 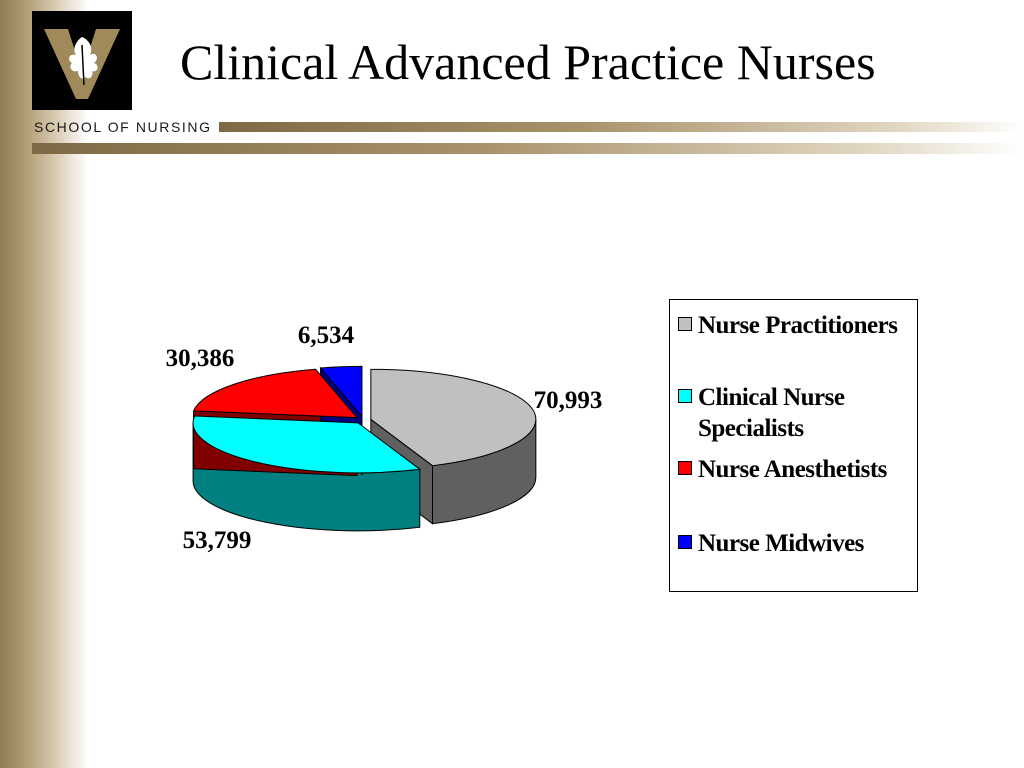 What do you see at coordinates (200, 358) in the screenshot?
I see `data-label-nurse-anesthetists: 30,386` at bounding box center [200, 358].